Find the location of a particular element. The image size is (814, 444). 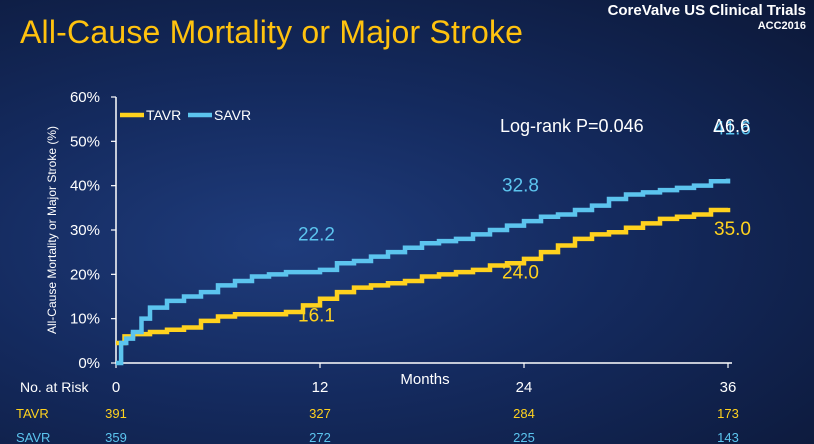

risk-row-label-tavr: TAVR is located at coordinates (32, 413).